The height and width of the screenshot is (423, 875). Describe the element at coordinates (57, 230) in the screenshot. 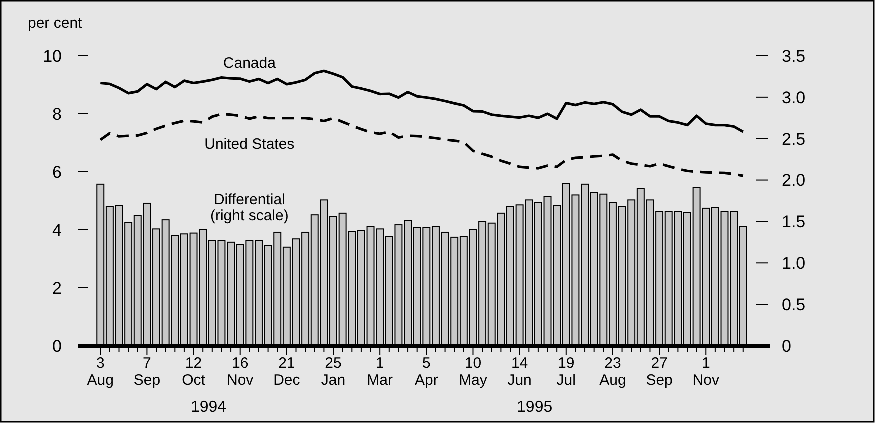

I see `y-tick-label: 4` at that location.